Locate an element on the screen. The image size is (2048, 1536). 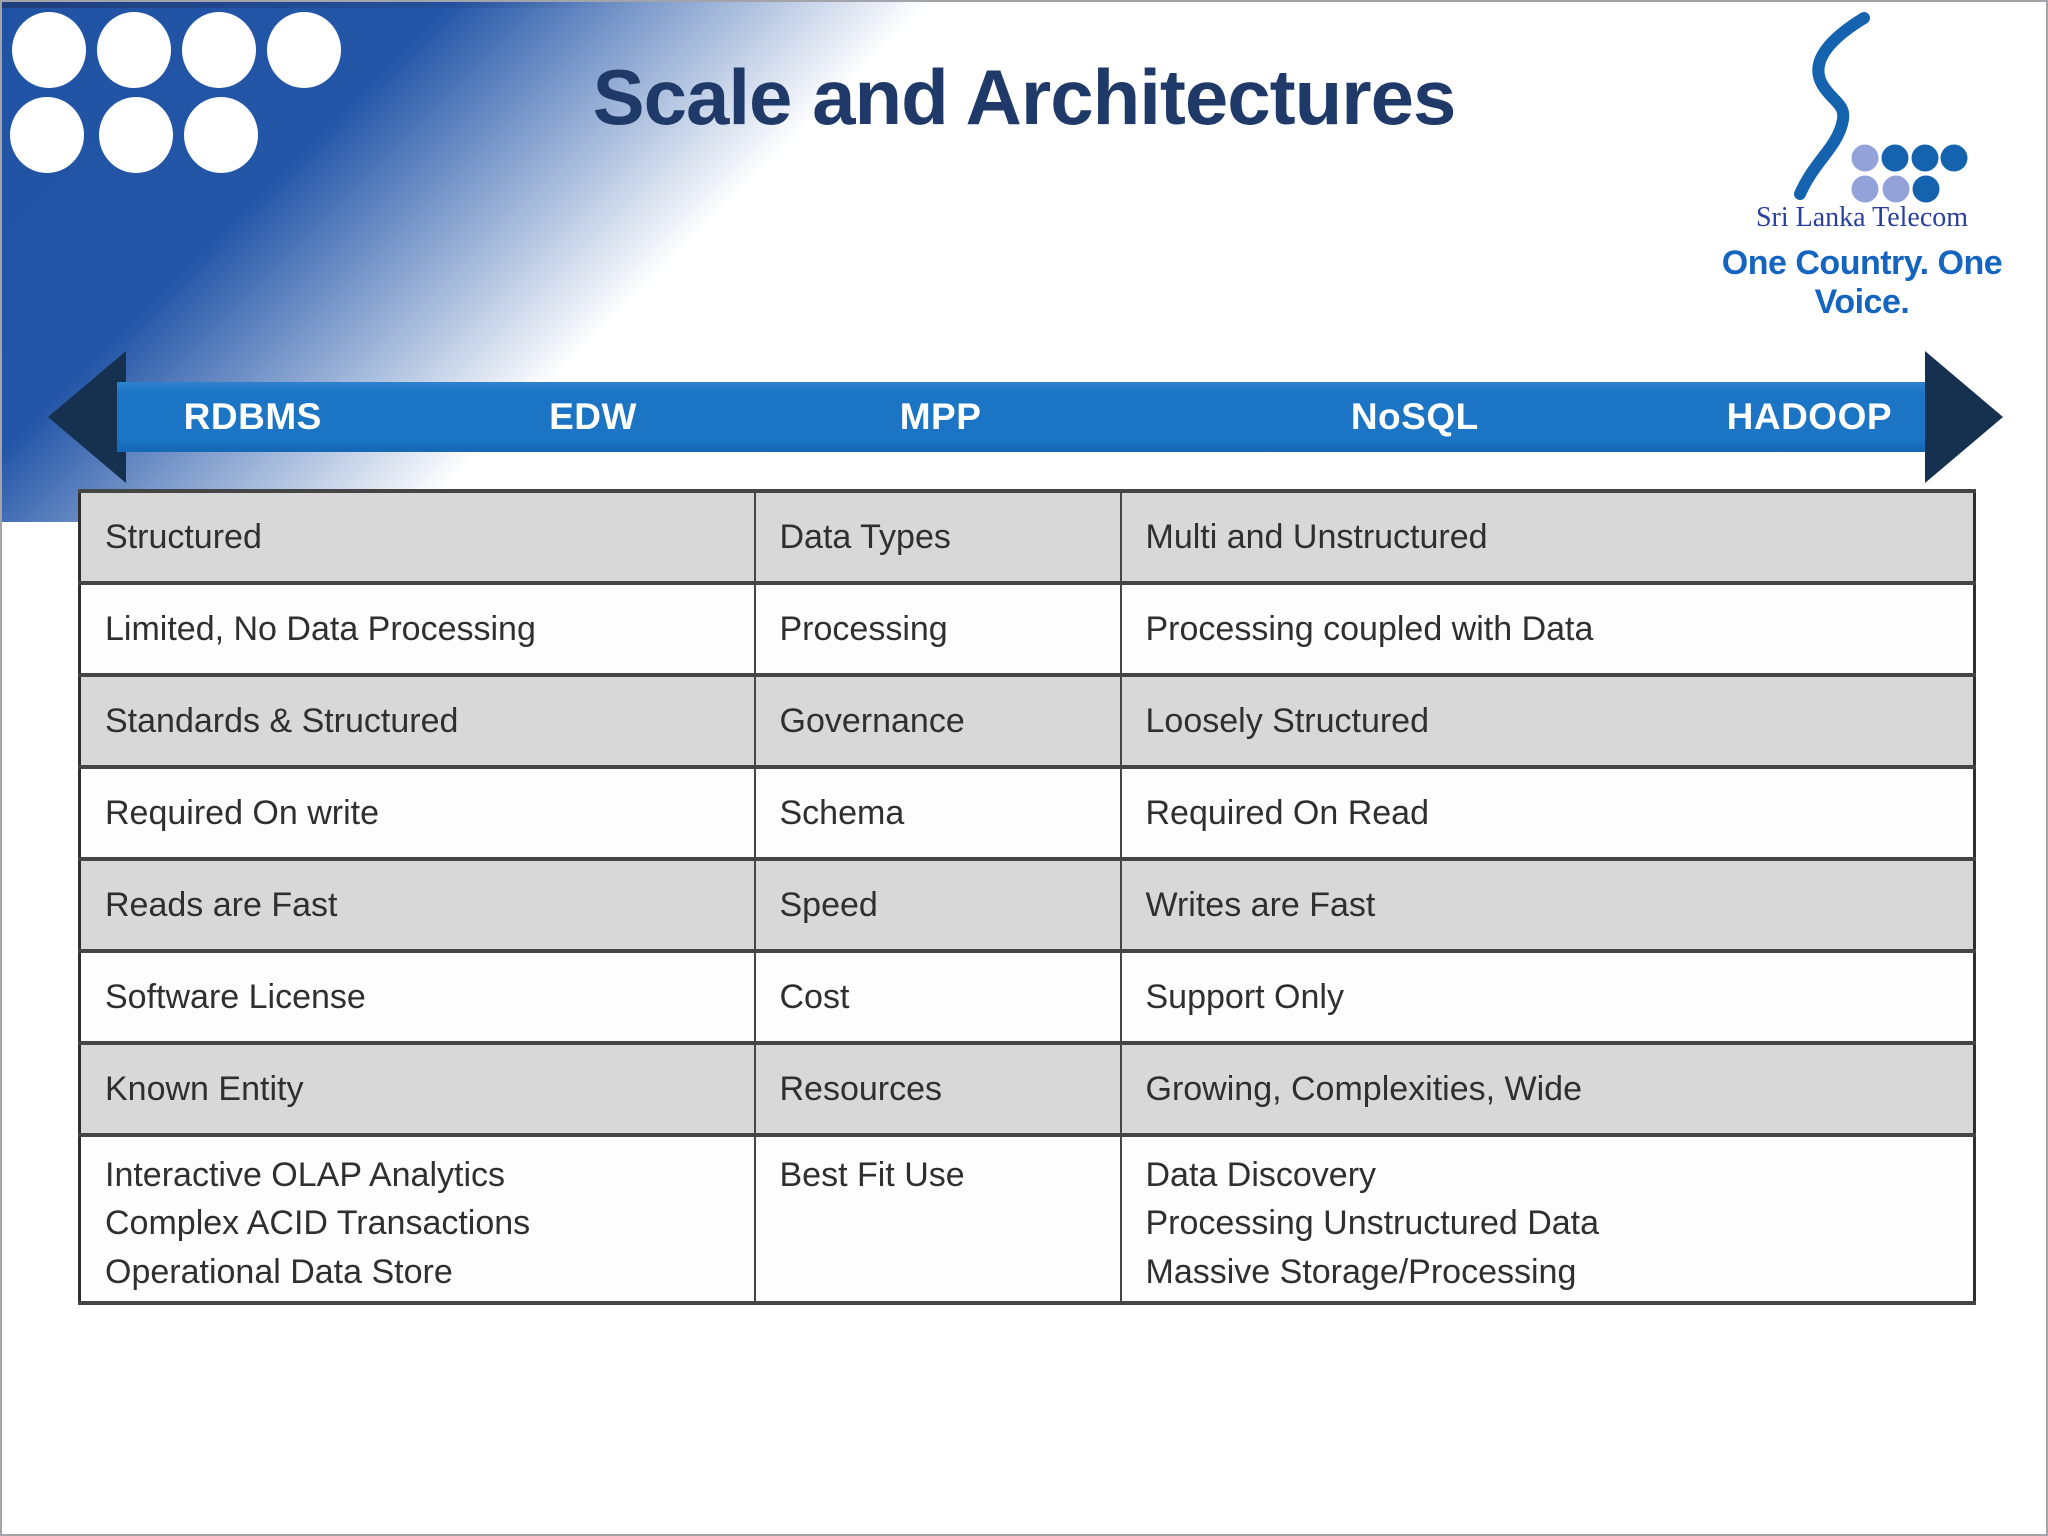
cell-category: Data Types is located at coordinates (937, 537).